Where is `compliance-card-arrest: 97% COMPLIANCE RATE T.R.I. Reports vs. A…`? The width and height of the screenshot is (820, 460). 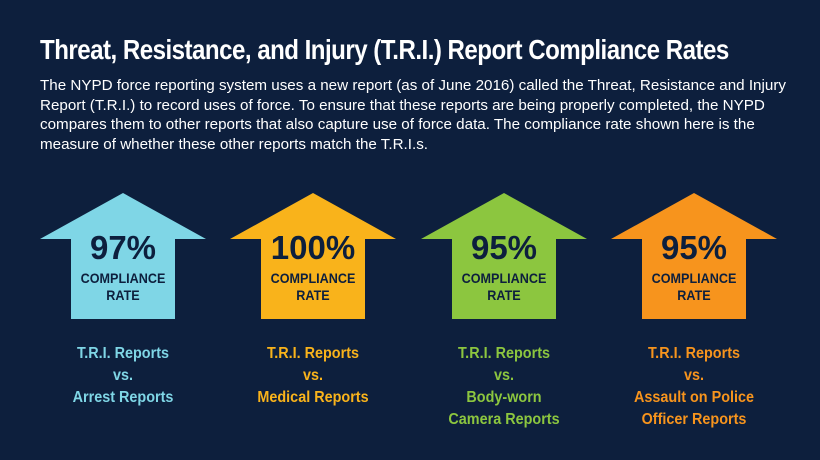 compliance-card-arrest: 97% COMPLIANCE RATE T.R.I. Reports vs. A… is located at coordinates (123, 308).